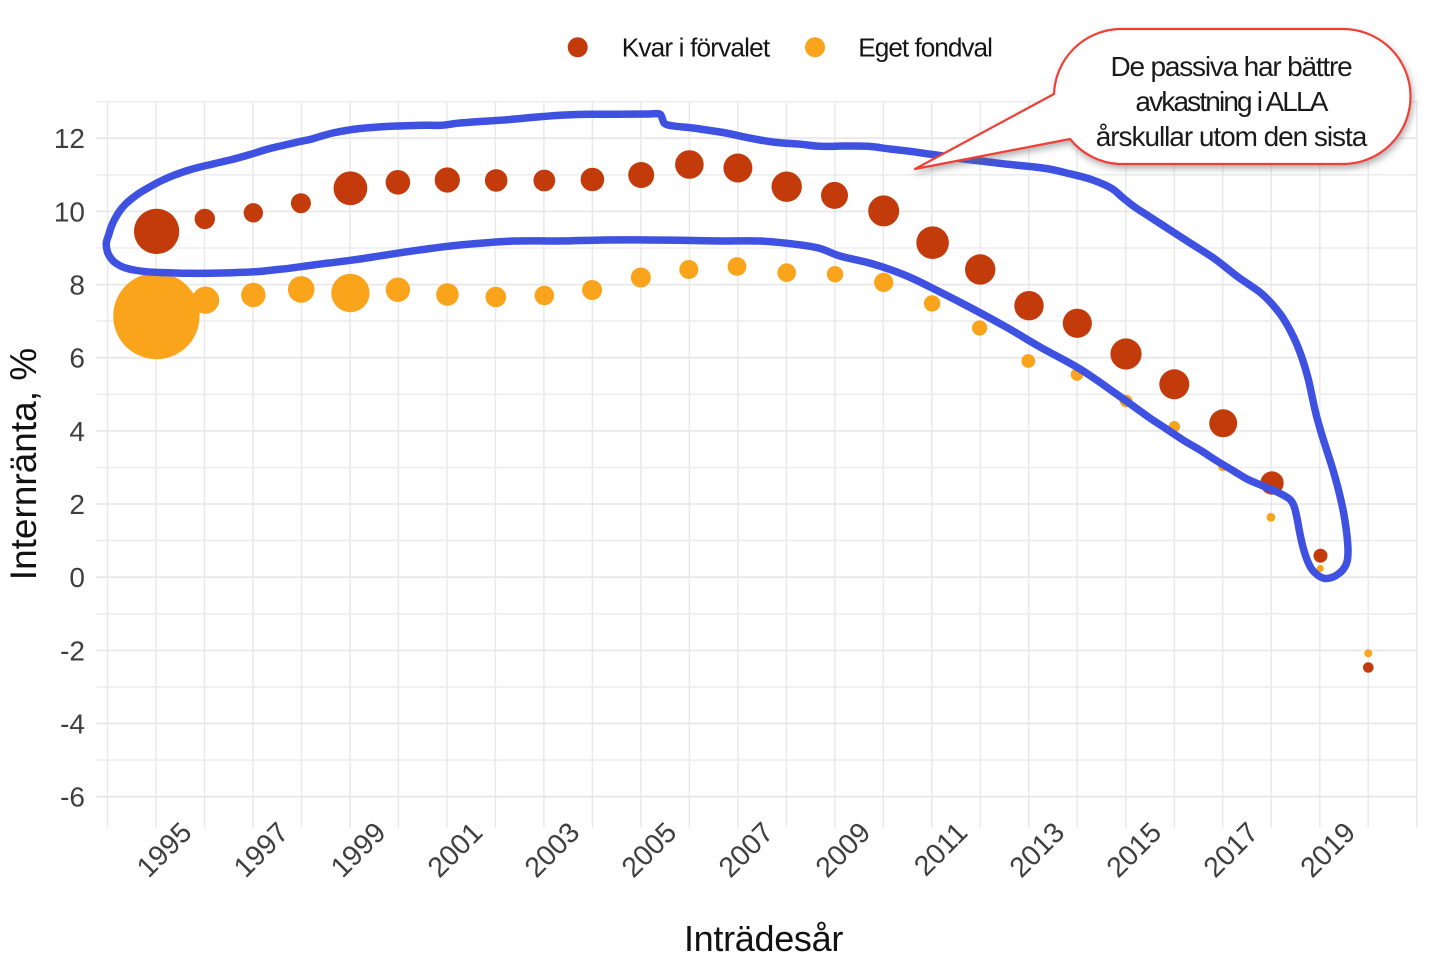 Image resolution: width=1440 pixels, height=965 pixels. Describe the element at coordinates (77, 504) in the screenshot. I see `svg-text: 2` at that location.